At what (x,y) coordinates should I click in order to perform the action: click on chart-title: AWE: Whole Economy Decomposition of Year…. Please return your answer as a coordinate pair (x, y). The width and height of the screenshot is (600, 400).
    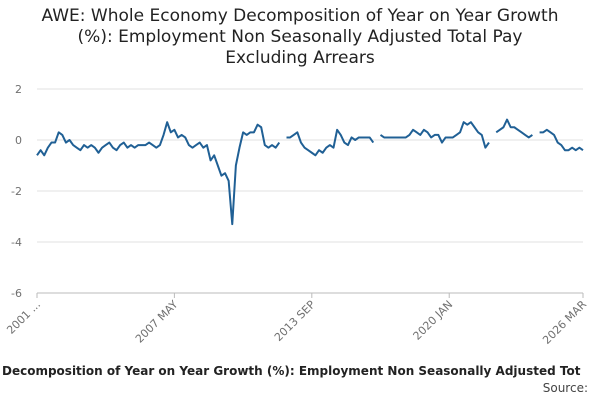
    Looking at the image, I should click on (300, 37).